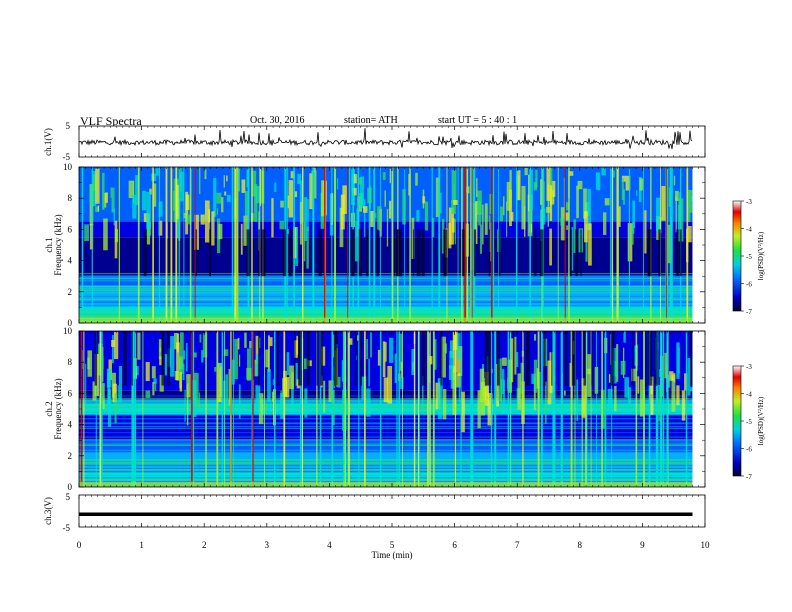 This screenshot has width=792, height=612. What do you see at coordinates (642, 545) in the screenshot?
I see `time-tick-label: 9` at bounding box center [642, 545].